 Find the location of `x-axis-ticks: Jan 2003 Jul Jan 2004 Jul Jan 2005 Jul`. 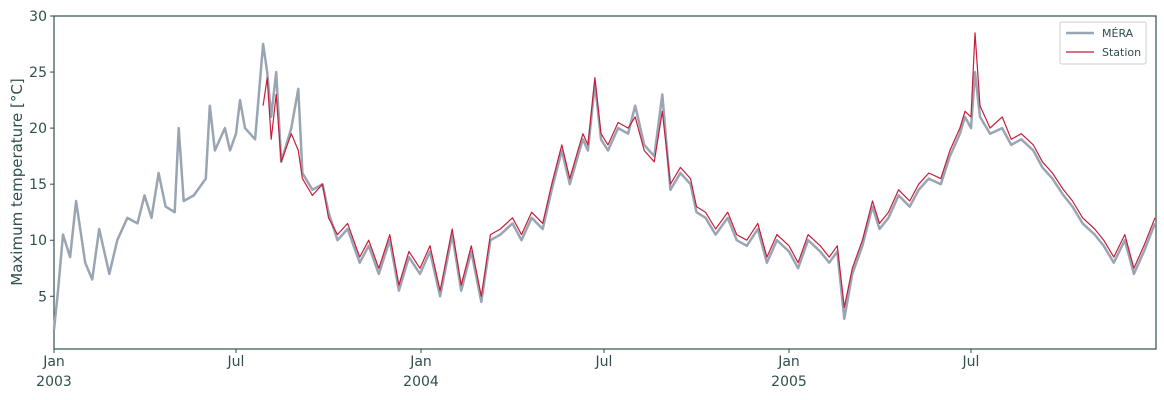

x-axis-ticks: Jan 2003 Jul Jan 2004 Jul Jan 2005 Jul is located at coordinates (507, 369).